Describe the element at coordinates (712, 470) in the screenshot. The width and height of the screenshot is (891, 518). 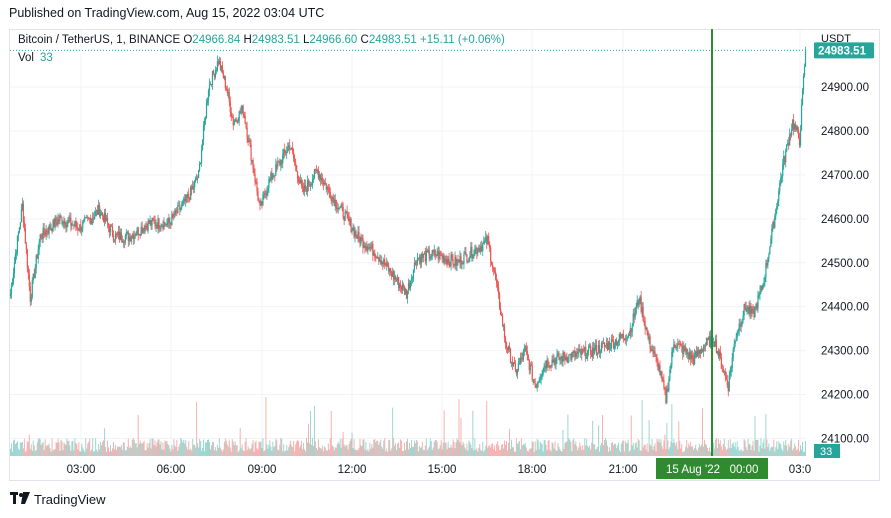
I see `crosshair-time-label: 15 Aug '22 00:00` at that location.